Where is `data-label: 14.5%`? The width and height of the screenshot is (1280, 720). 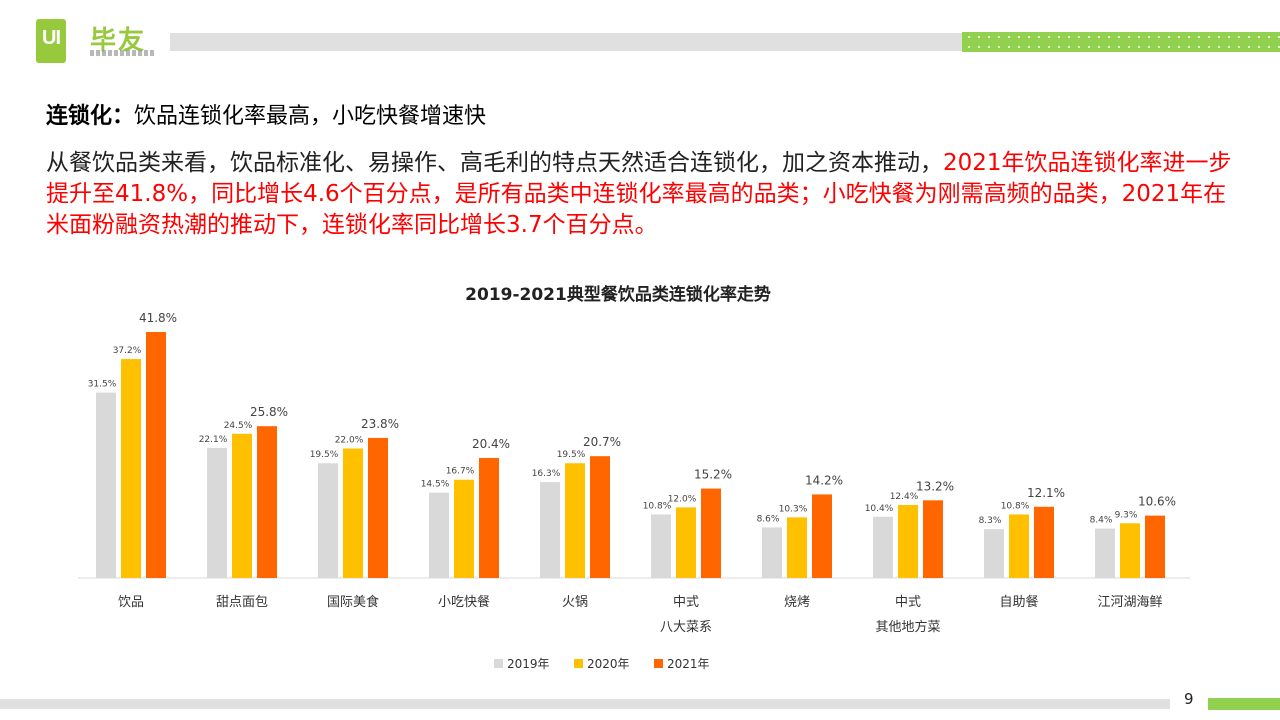 data-label: 14.5% is located at coordinates (435, 485).